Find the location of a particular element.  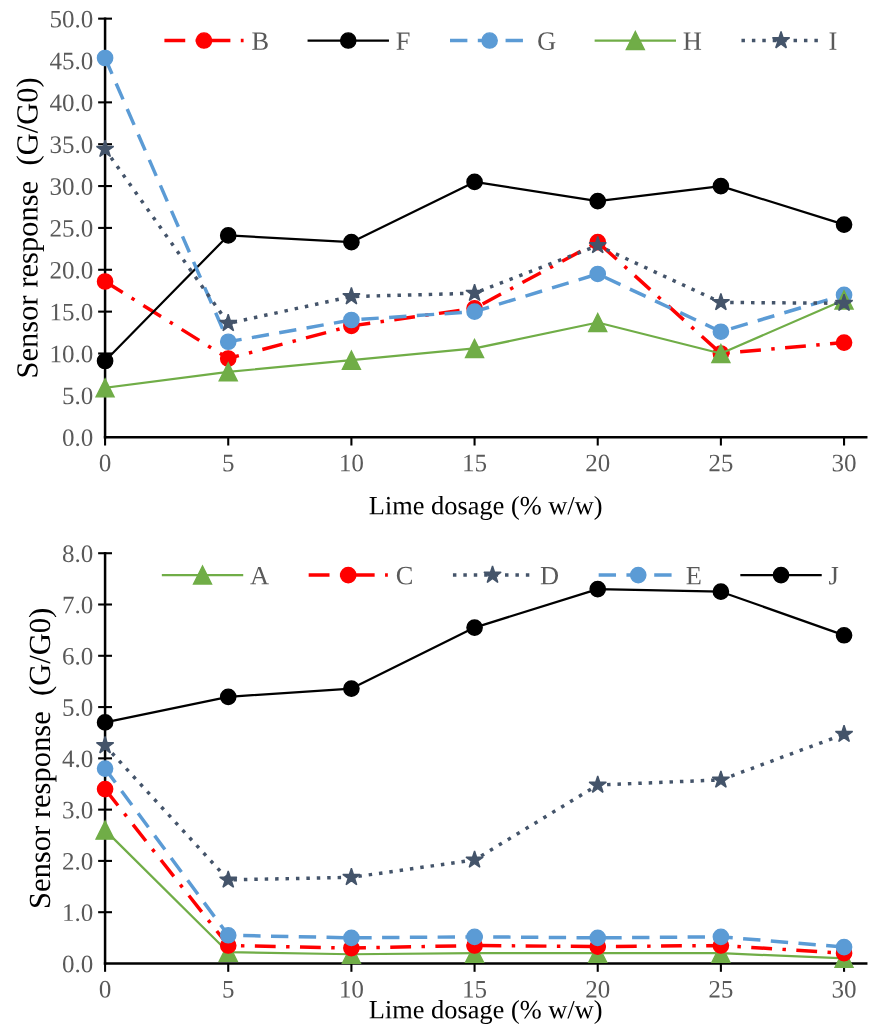

y-tick-label: 4.0 is located at coordinates (77, 759).